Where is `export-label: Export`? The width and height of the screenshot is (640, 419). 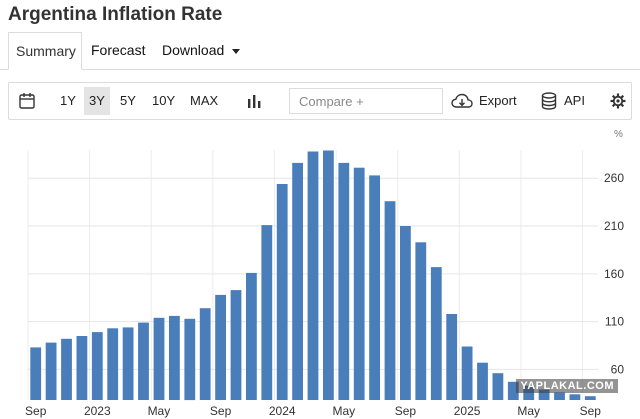 export-label: Export is located at coordinates (498, 100).